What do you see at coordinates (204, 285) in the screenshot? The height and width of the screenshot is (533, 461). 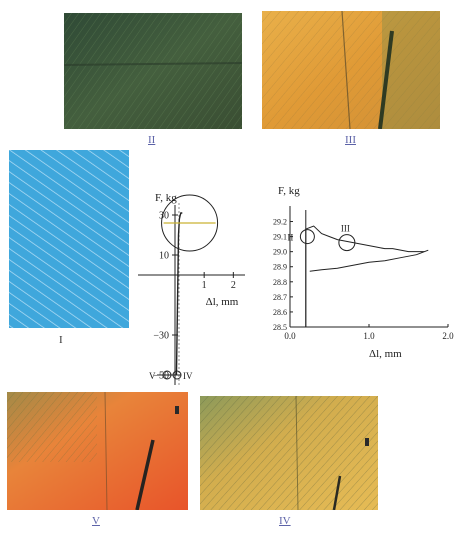 I see `left-chart-x-tick-label: 1` at bounding box center [204, 285].